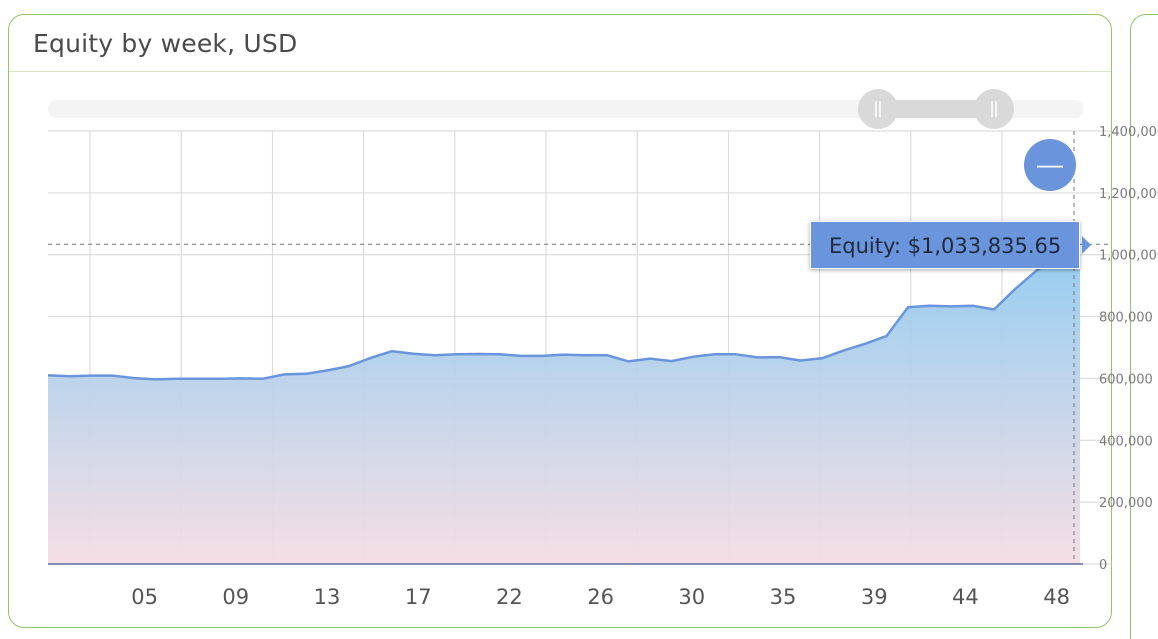 The image size is (1158, 639). What do you see at coordinates (600, 597) in the screenshot?
I see `x-tick-label: 26` at bounding box center [600, 597].